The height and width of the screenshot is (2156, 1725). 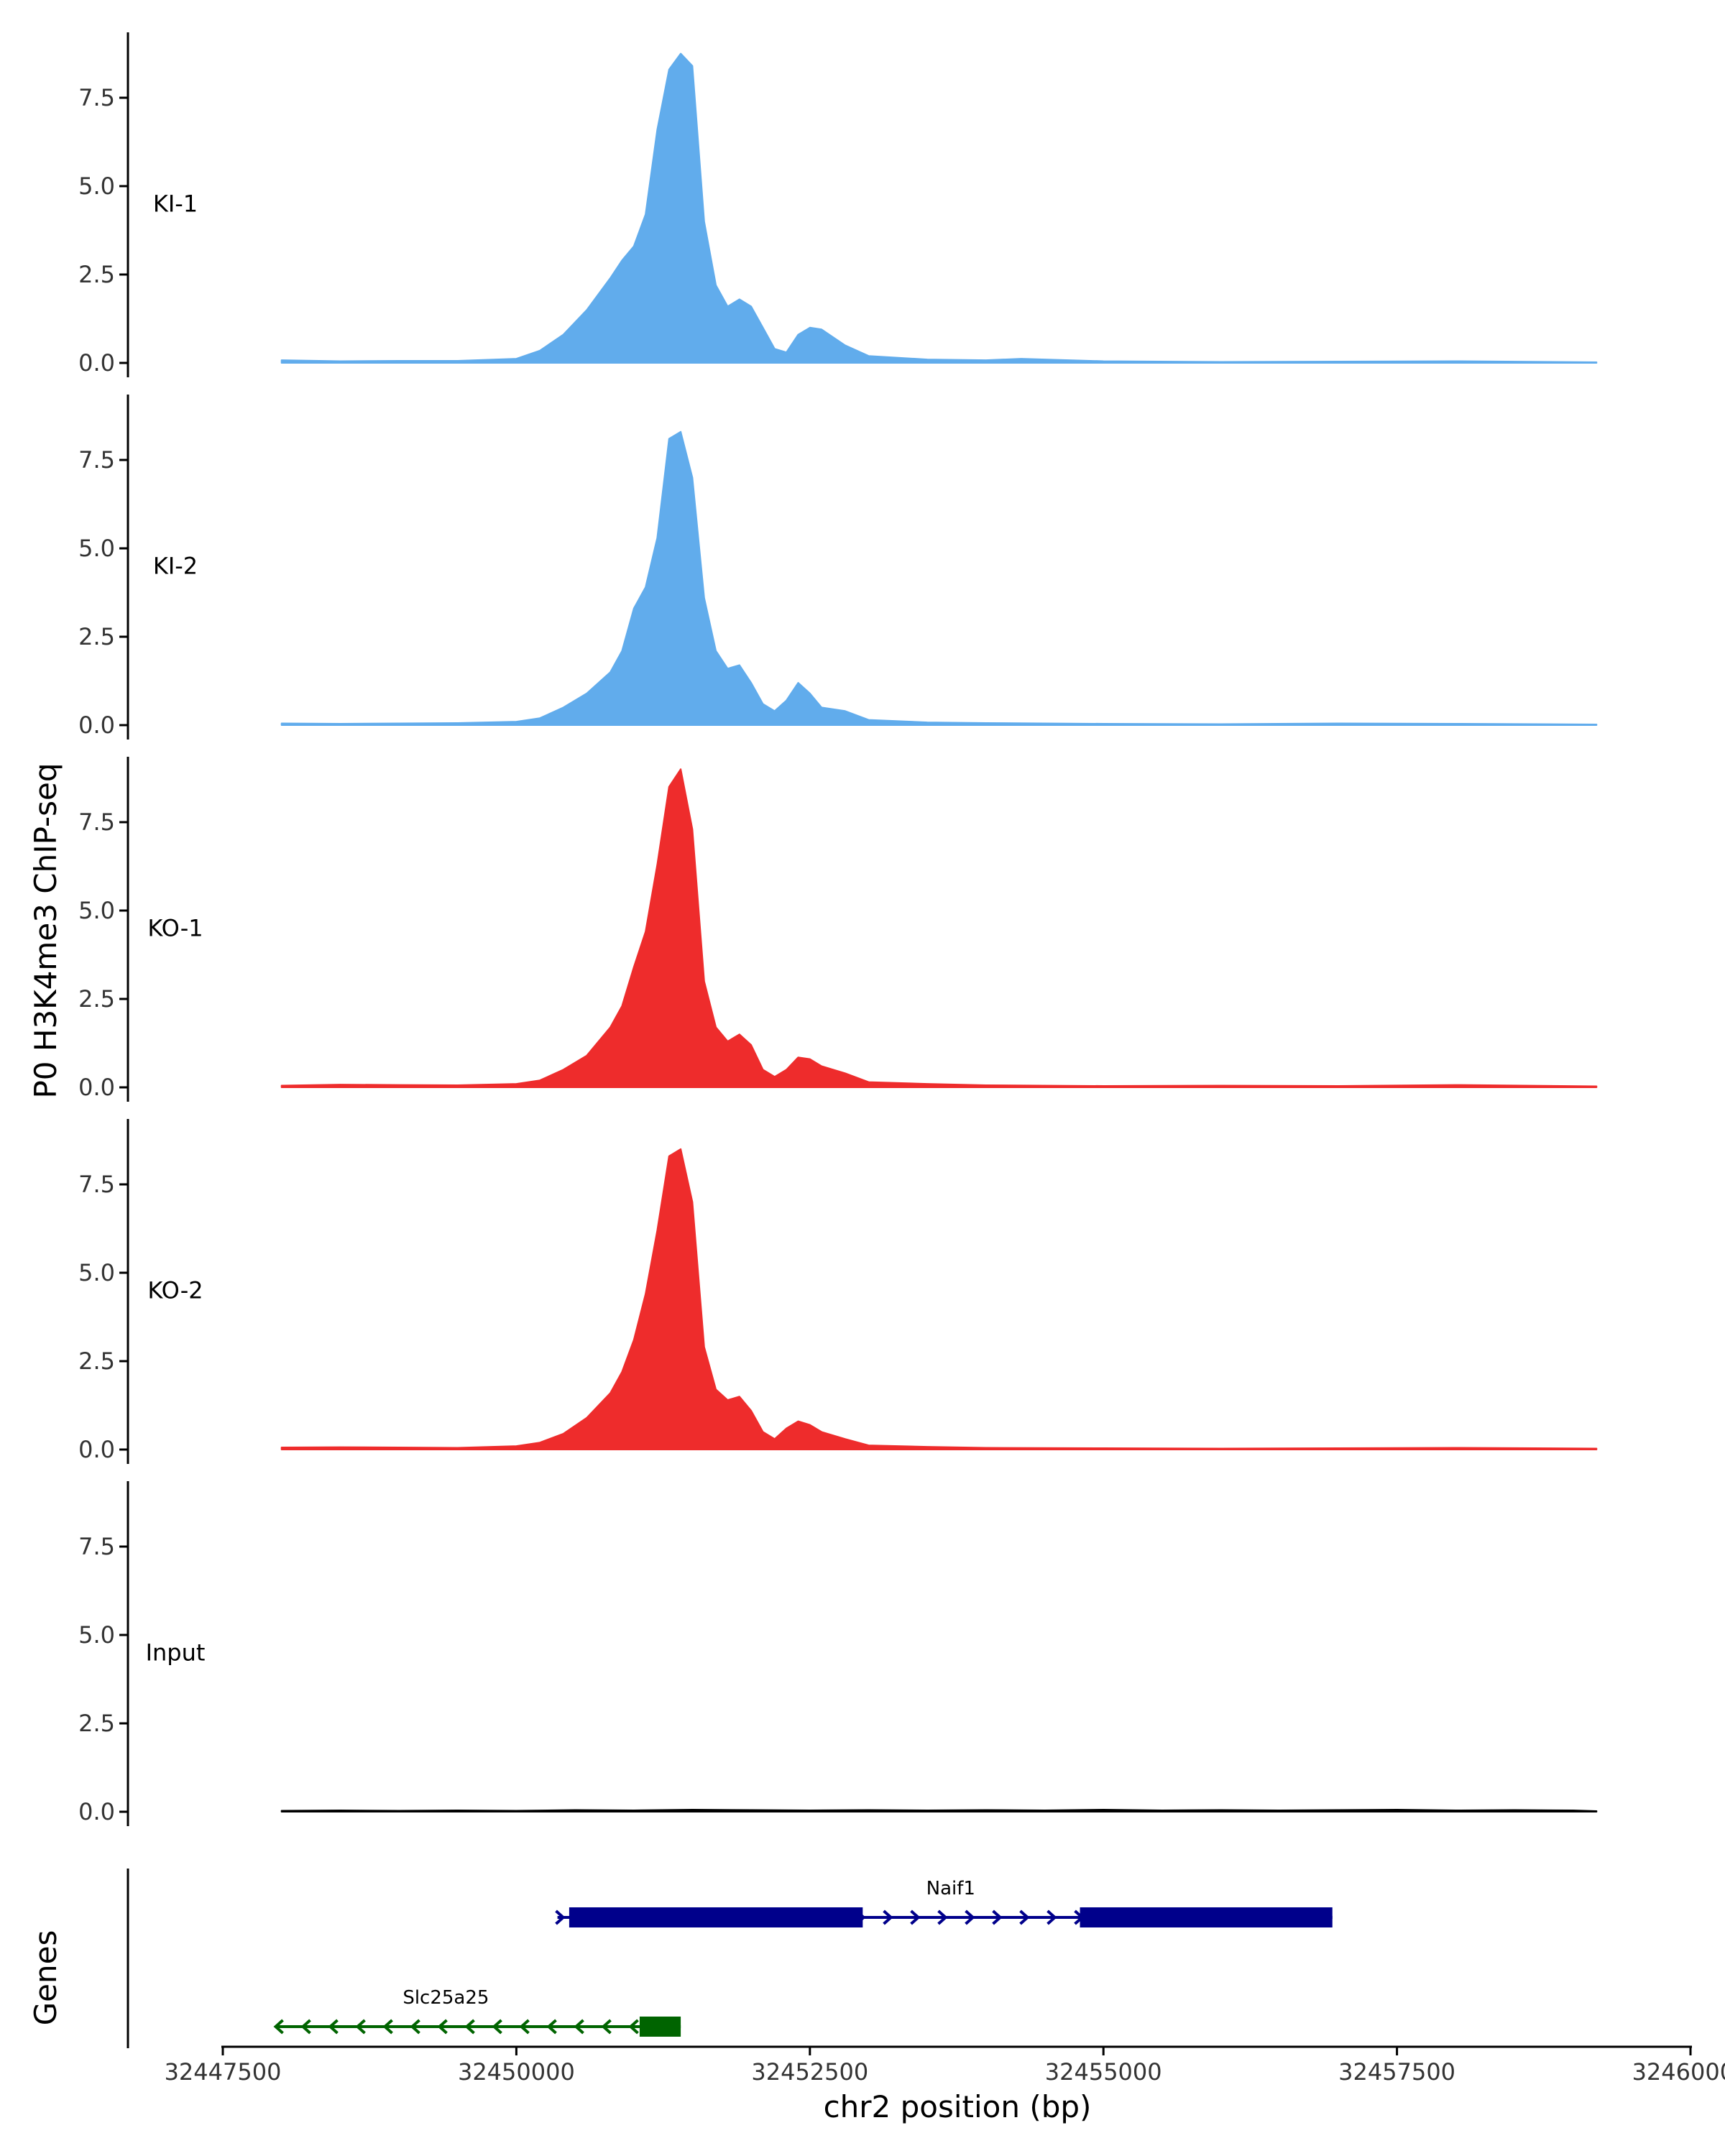 I want to click on track-panel-ki-1: 0.0 2.5 5.0 7.5 KI-1, so click(x=838, y=204).